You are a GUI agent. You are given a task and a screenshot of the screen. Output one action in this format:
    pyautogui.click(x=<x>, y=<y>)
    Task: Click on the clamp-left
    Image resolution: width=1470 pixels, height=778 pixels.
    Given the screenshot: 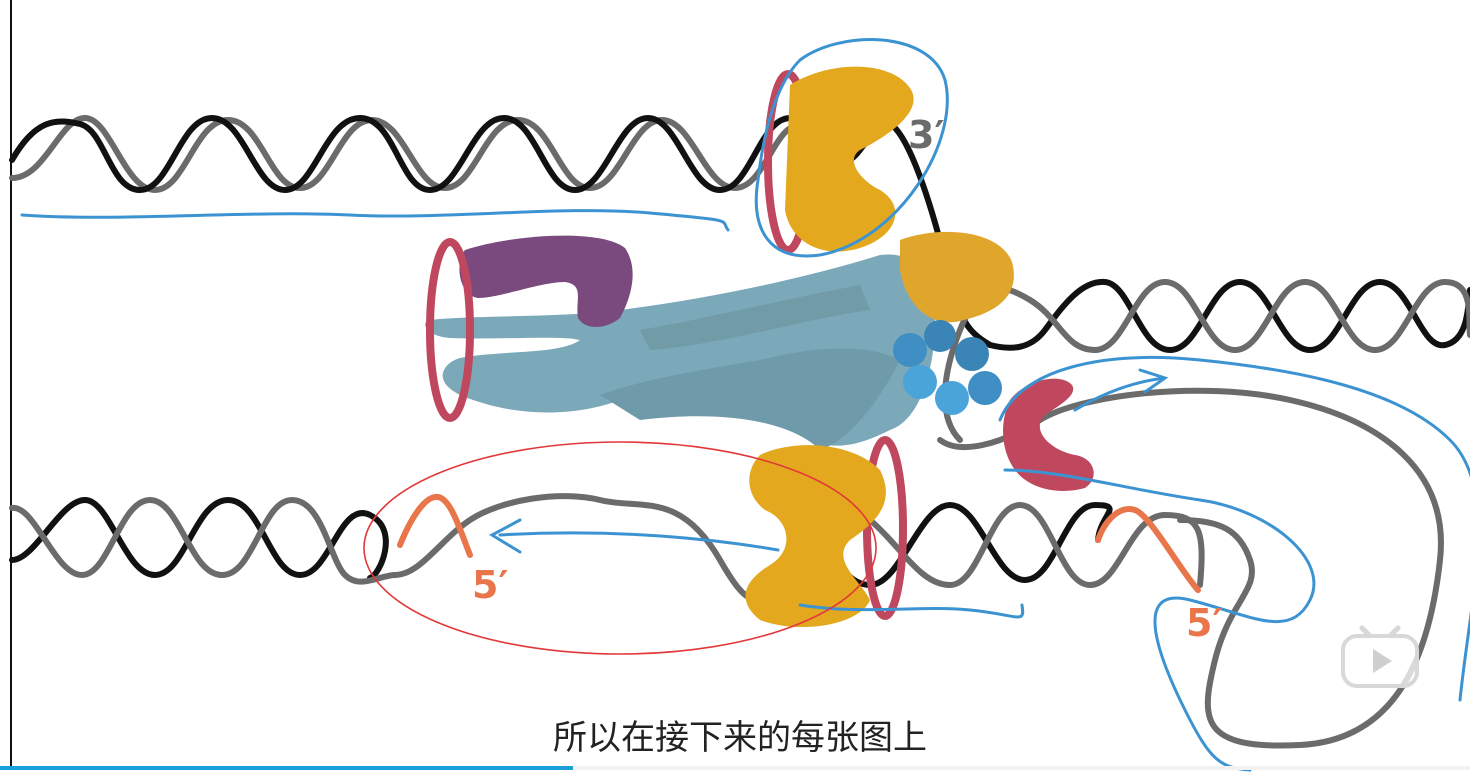 What is the action you would take?
    pyautogui.click(x=450, y=330)
    